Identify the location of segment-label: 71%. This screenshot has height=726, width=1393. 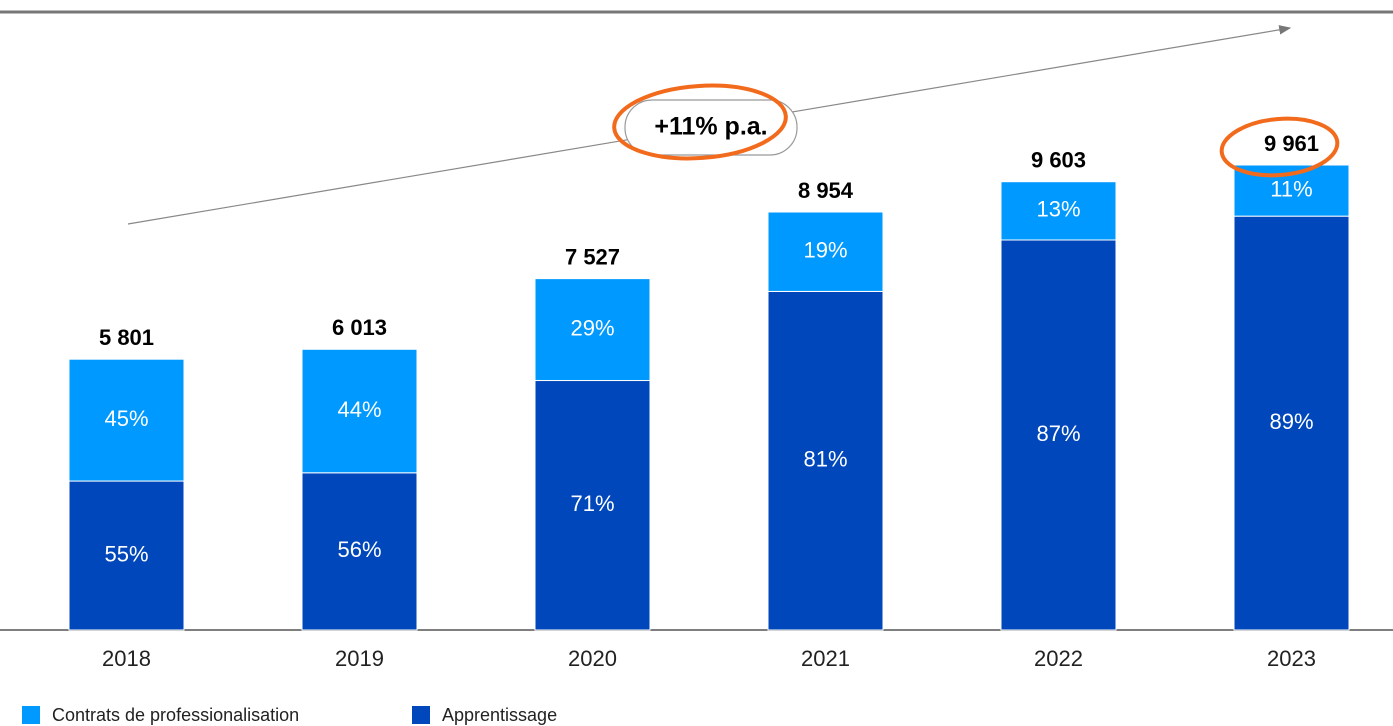
(592, 503).